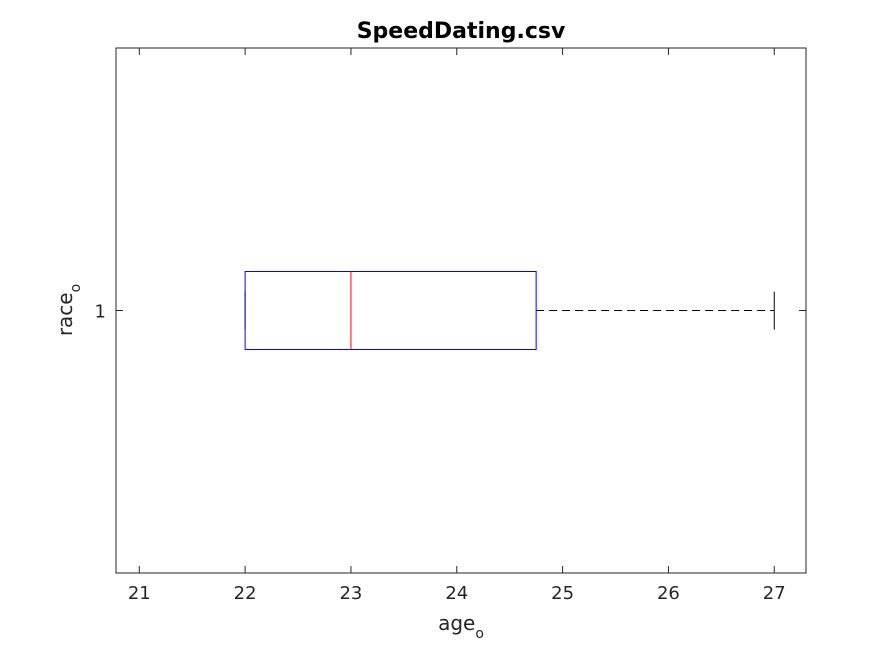 The height and width of the screenshot is (645, 891). I want to click on x-tick-label: 25, so click(562, 593).